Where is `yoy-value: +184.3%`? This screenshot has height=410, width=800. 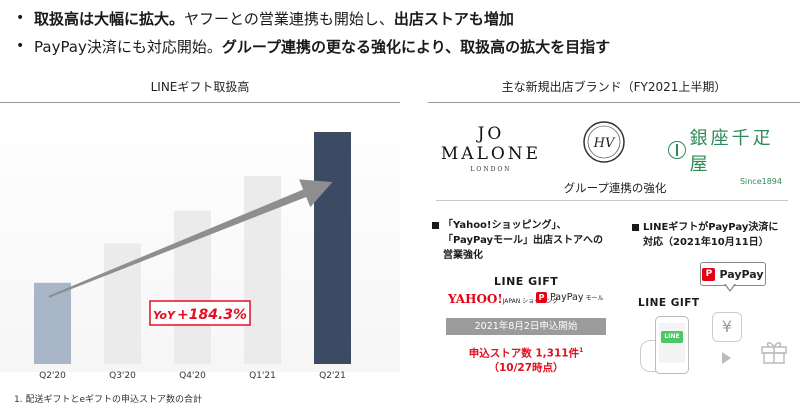
yoy-value: +184.3% is located at coordinates (212, 315).